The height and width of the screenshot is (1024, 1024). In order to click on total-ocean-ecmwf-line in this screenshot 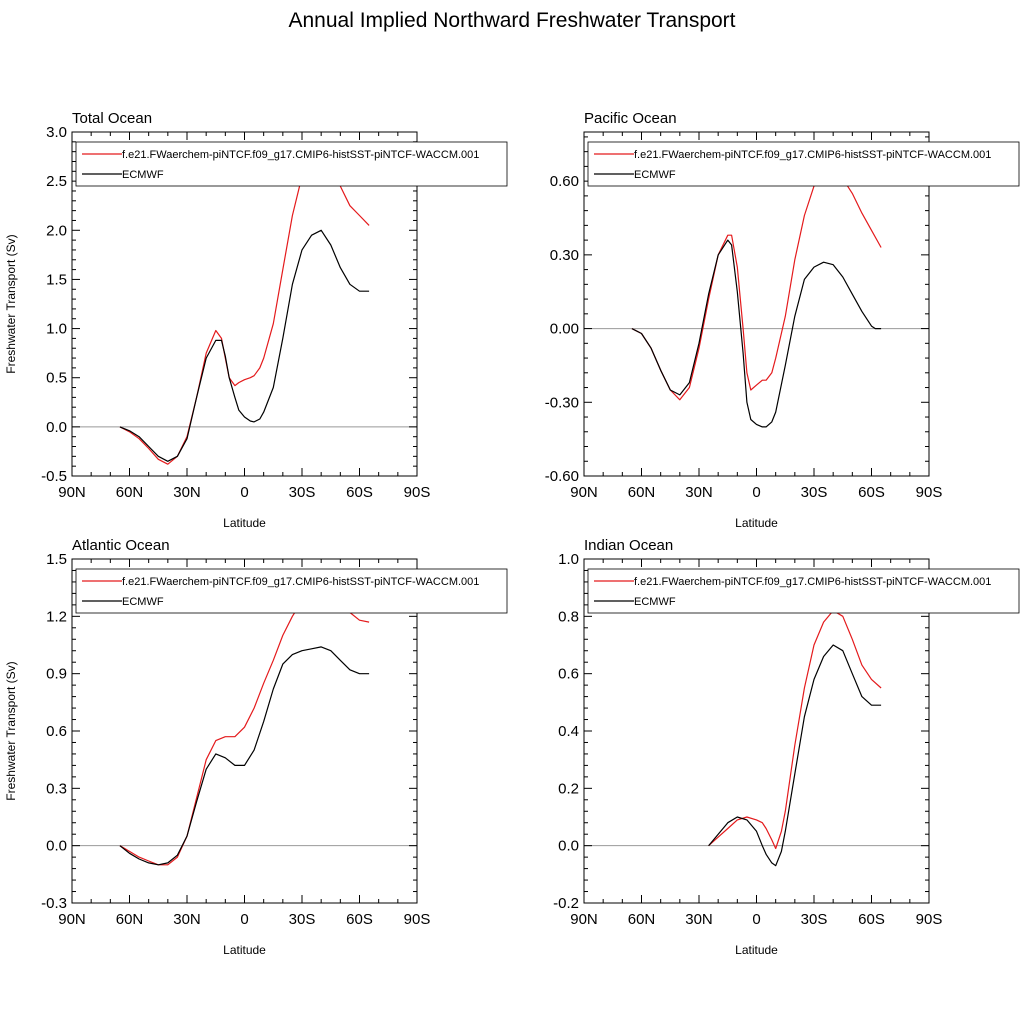, I will do `click(244, 345)`.